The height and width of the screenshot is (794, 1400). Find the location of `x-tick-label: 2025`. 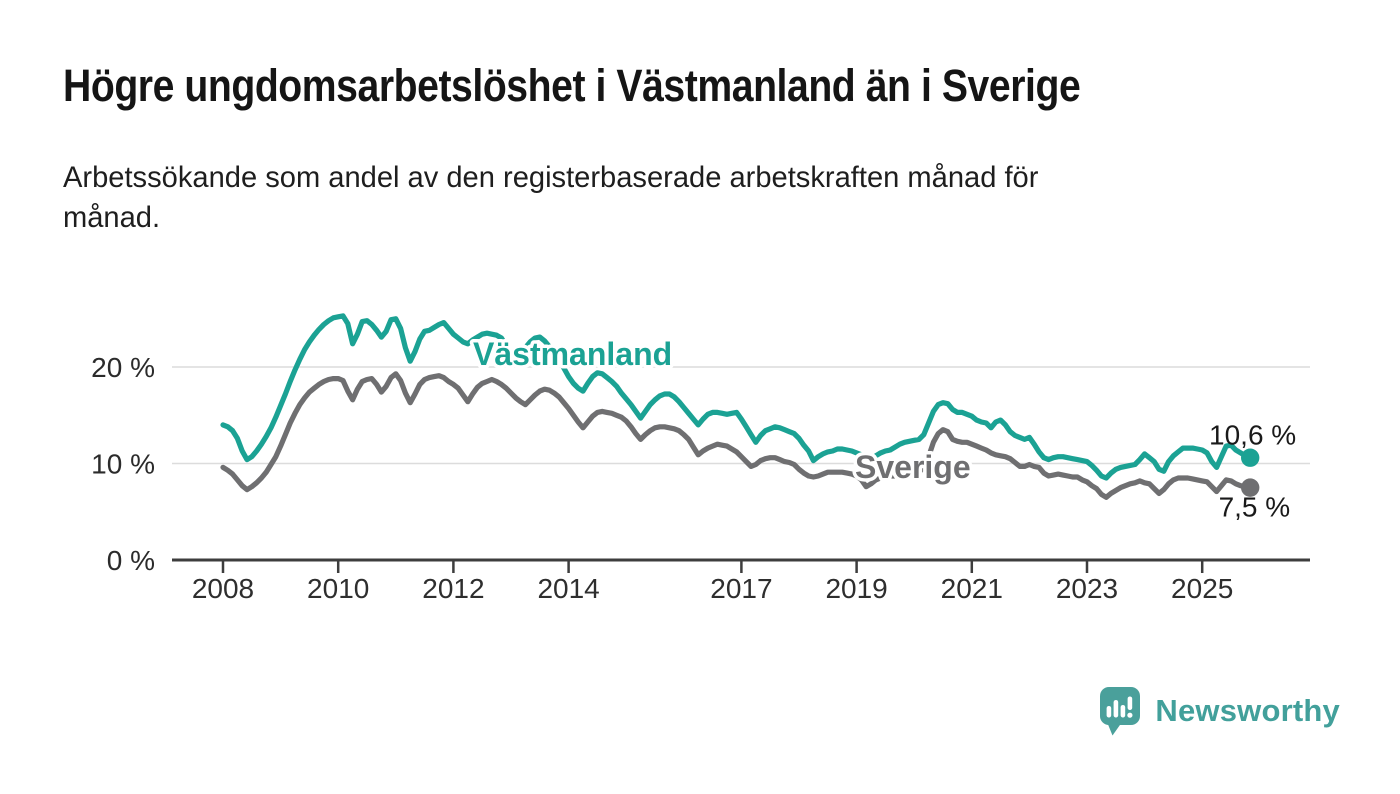

x-tick-label: 2025 is located at coordinates (1202, 588).